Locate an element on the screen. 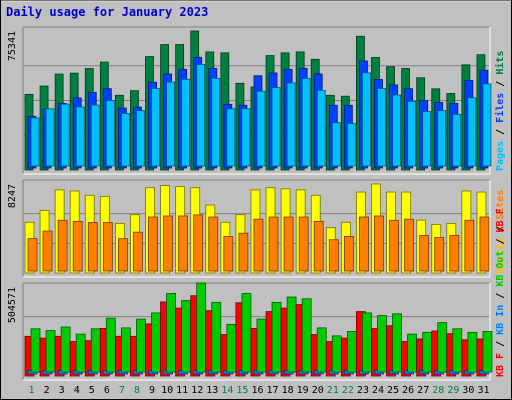  x-tick-label-9: 9 is located at coordinates (152, 390).